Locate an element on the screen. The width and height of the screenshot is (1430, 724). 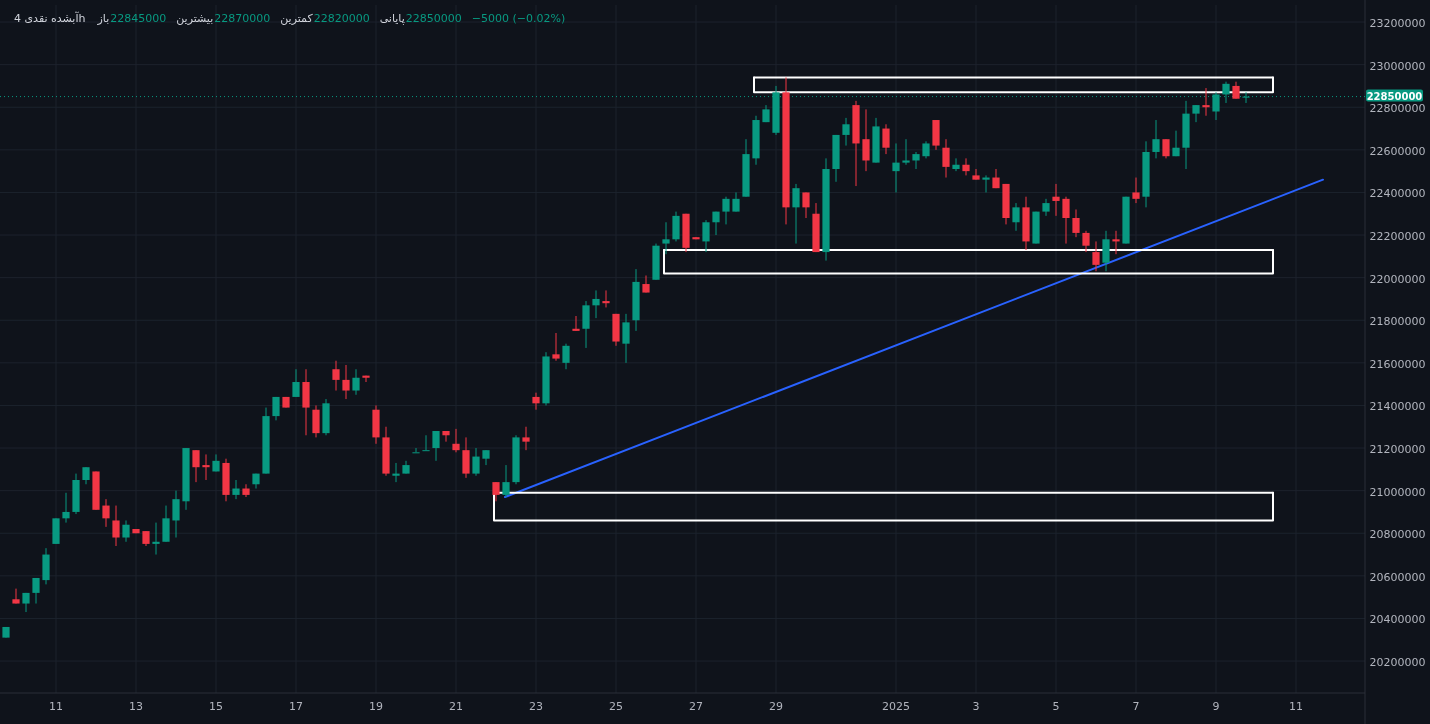
x-tick-label: 17 is located at coordinates (296, 706).